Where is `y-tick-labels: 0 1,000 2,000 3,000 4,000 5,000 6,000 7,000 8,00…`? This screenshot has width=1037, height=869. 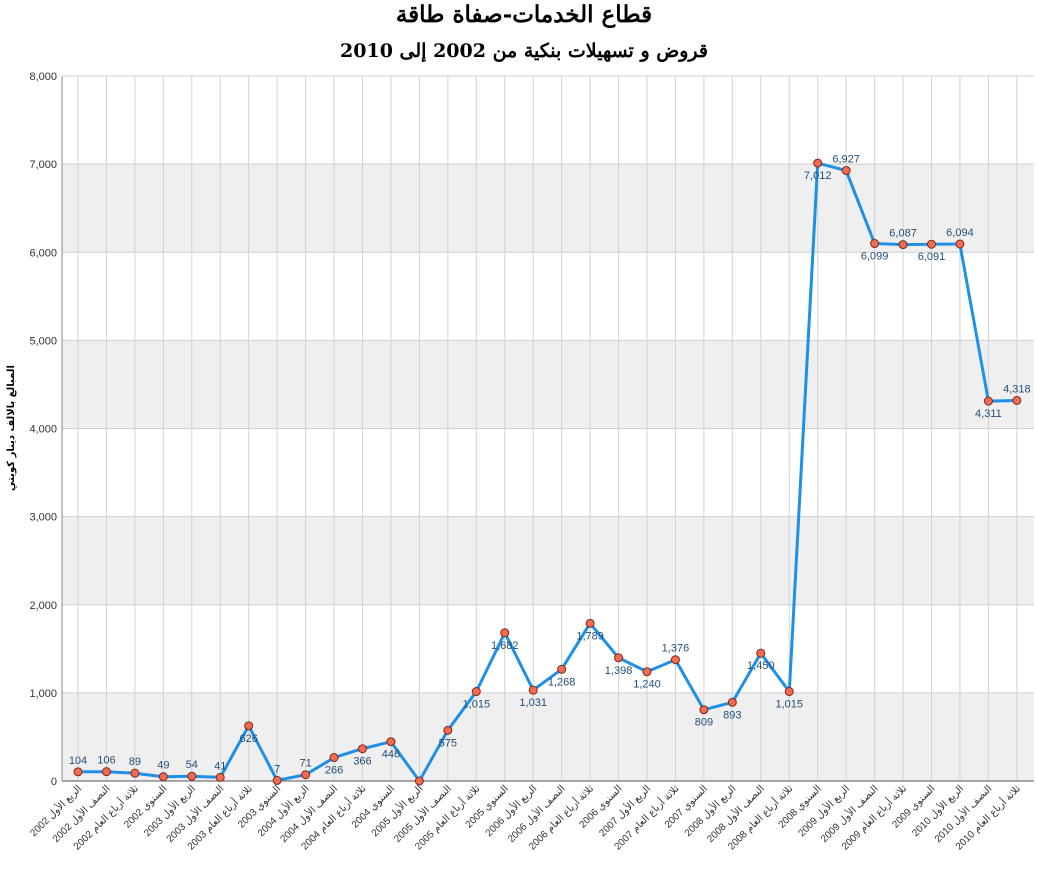
y-tick-labels: 0 1,000 2,000 3,000 4,000 5,000 6,000 7,000 8,00… is located at coordinates (43, 429).